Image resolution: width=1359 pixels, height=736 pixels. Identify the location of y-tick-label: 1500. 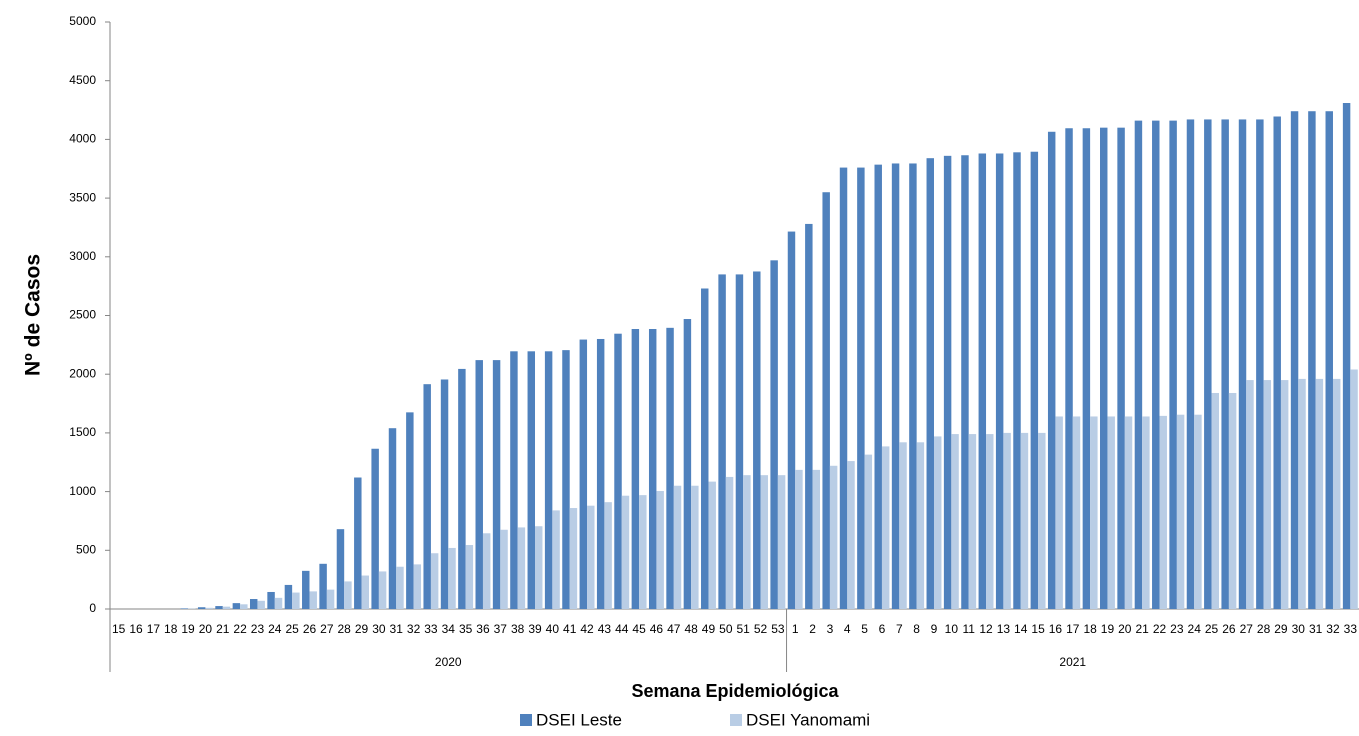
(82, 432).